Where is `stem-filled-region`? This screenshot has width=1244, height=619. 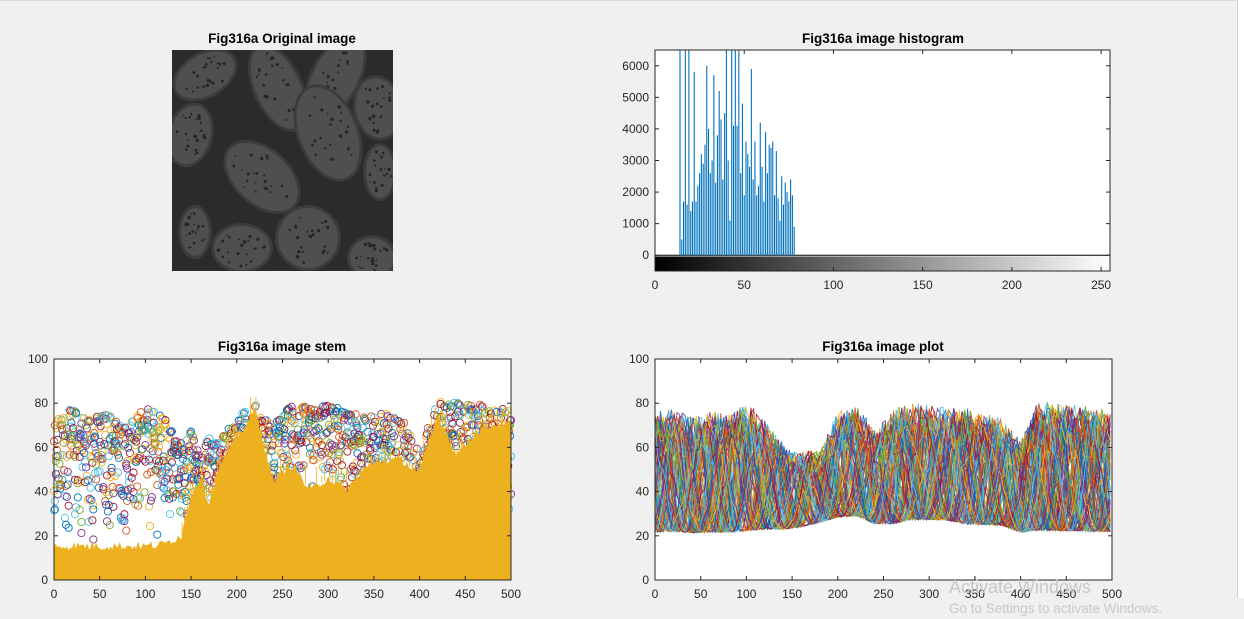 stem-filled-region is located at coordinates (282, 494).